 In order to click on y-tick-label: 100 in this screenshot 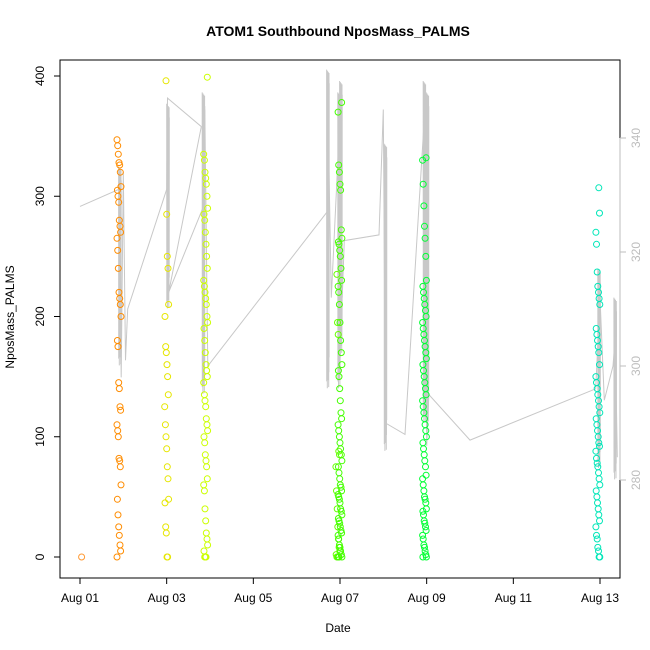, I will do `click(40, 436)`.